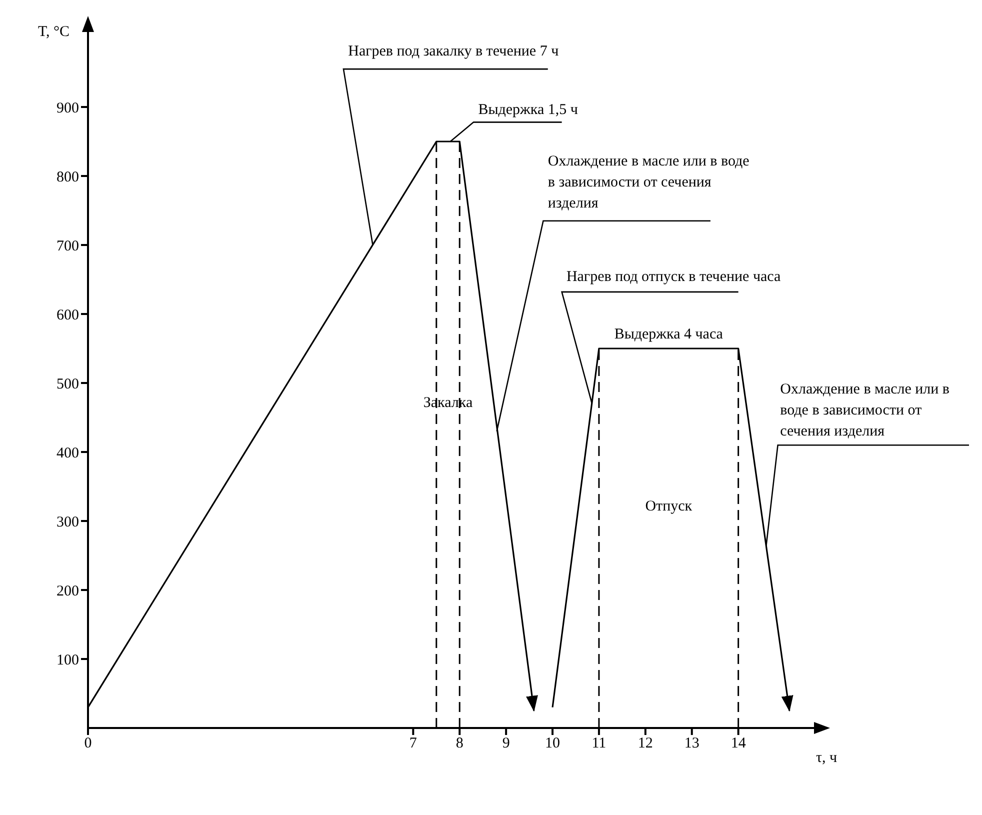 The width and height of the screenshot is (982, 815). Describe the element at coordinates (54, 32) in the screenshot. I see `y-axis-title: T, °C` at that location.